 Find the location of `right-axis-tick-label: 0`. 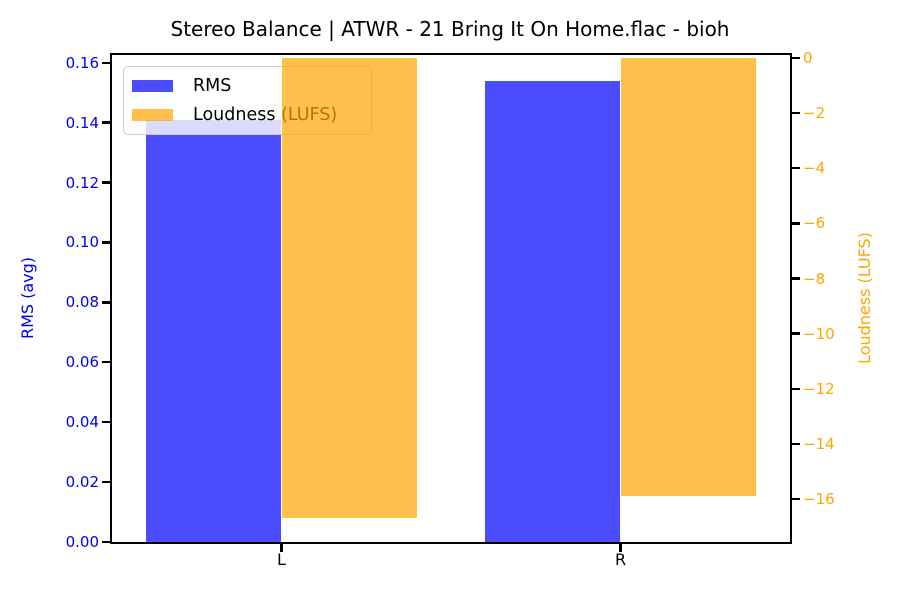

right-axis-tick-label: 0 is located at coordinates (808, 58).